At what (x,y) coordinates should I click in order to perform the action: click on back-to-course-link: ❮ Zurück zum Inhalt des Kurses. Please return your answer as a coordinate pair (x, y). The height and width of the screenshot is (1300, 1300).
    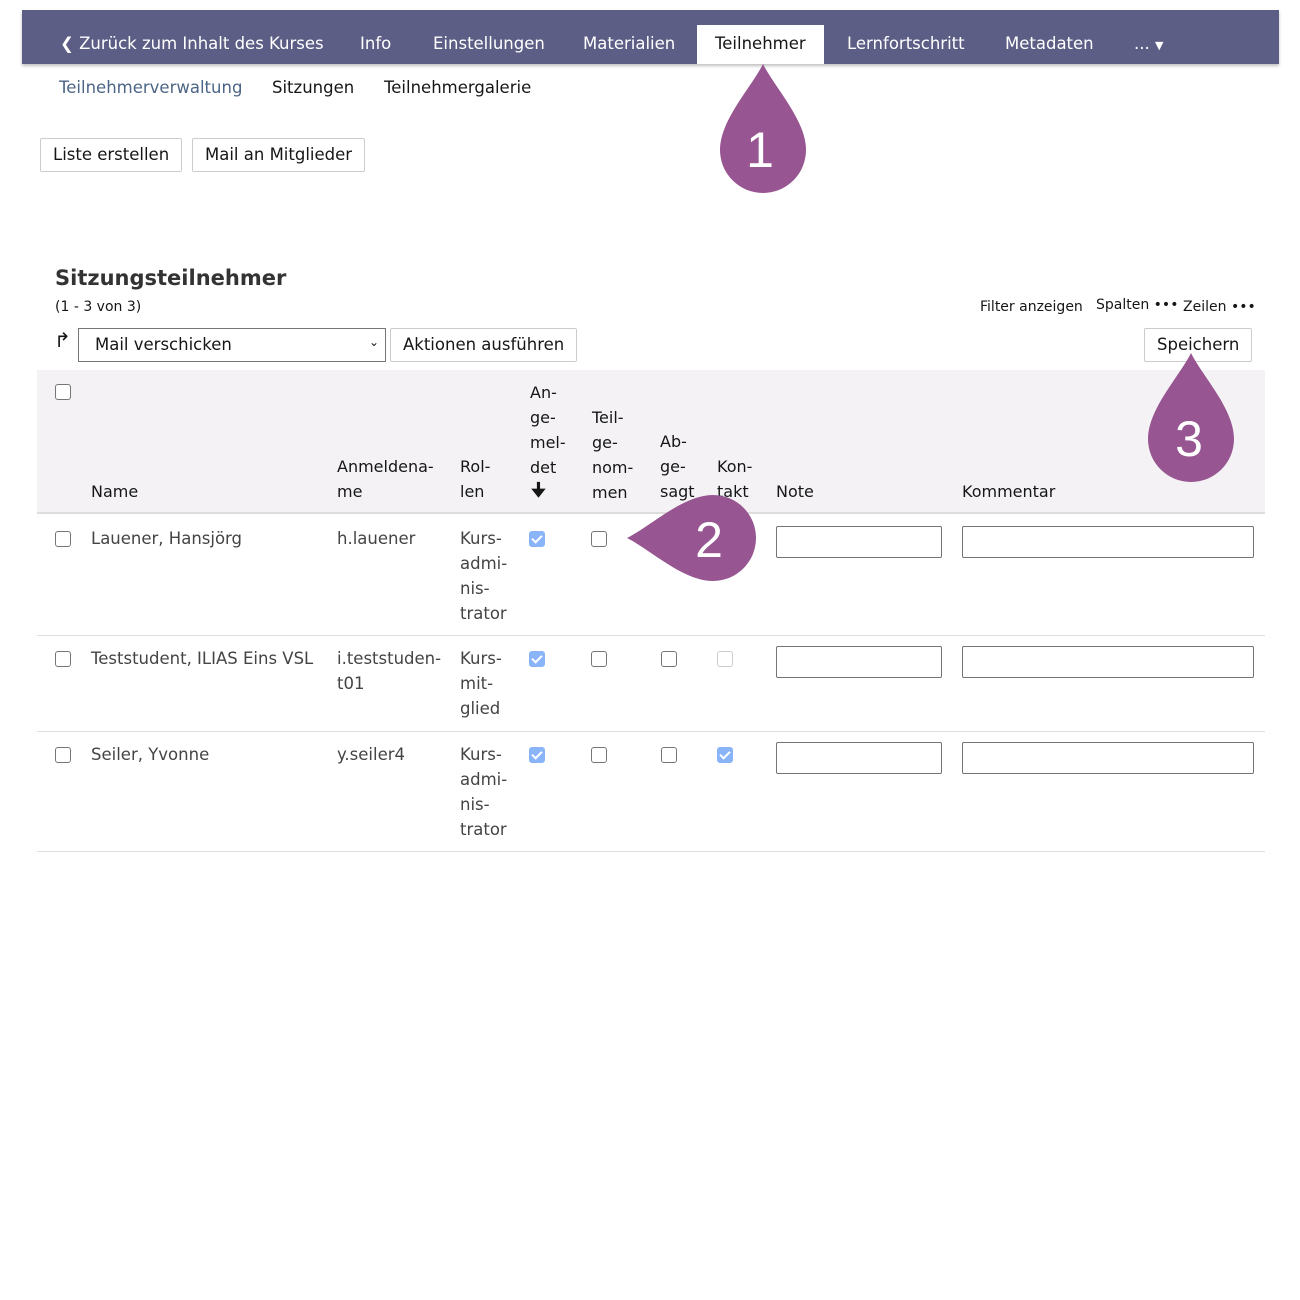
    Looking at the image, I should click on (192, 43).